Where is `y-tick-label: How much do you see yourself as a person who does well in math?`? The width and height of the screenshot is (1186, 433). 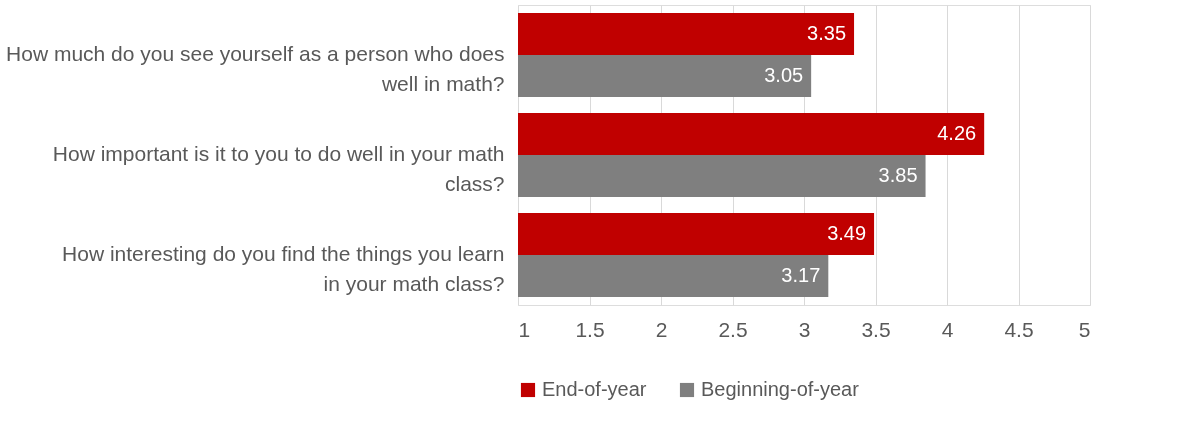
y-tick-label: How much do you see yourself as a person who does well in math? is located at coordinates (255, 68).